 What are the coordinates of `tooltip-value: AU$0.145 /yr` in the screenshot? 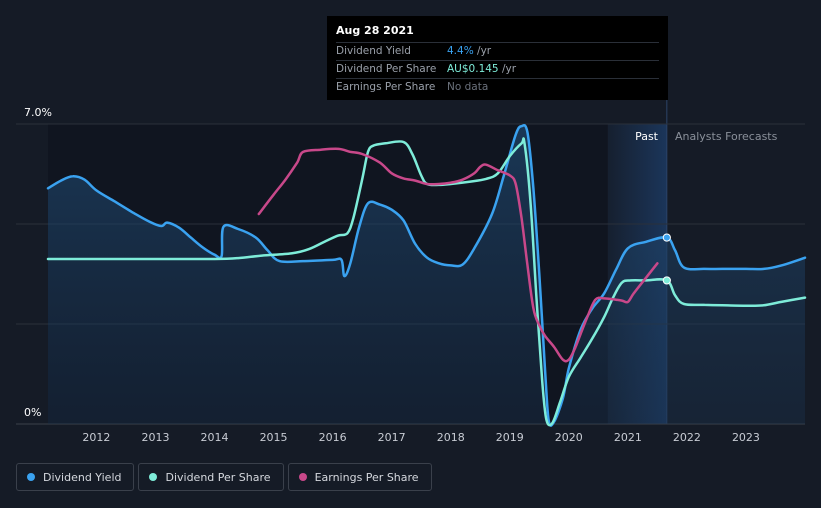 It's located at (482, 69).